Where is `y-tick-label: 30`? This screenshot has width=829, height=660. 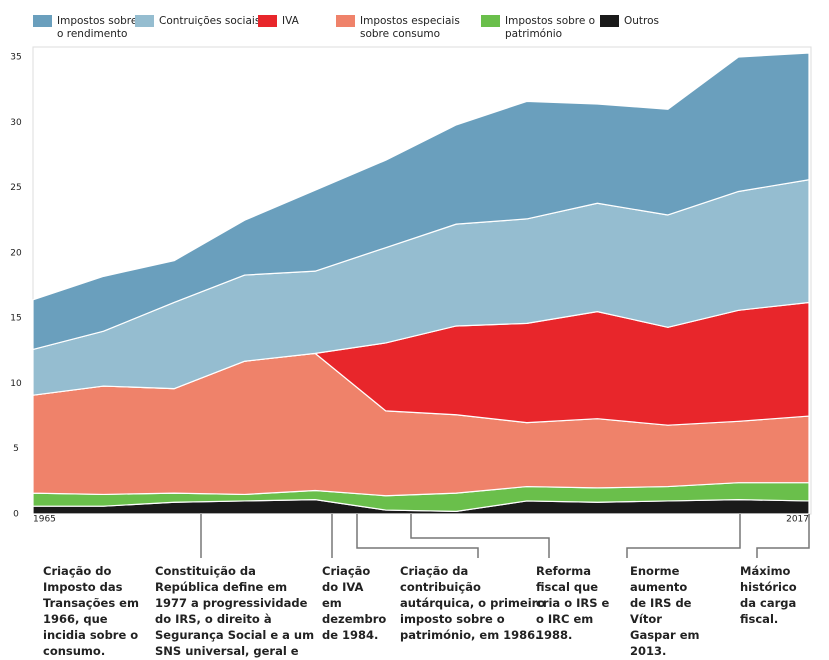
y-tick-label: 30 is located at coordinates (16, 123).